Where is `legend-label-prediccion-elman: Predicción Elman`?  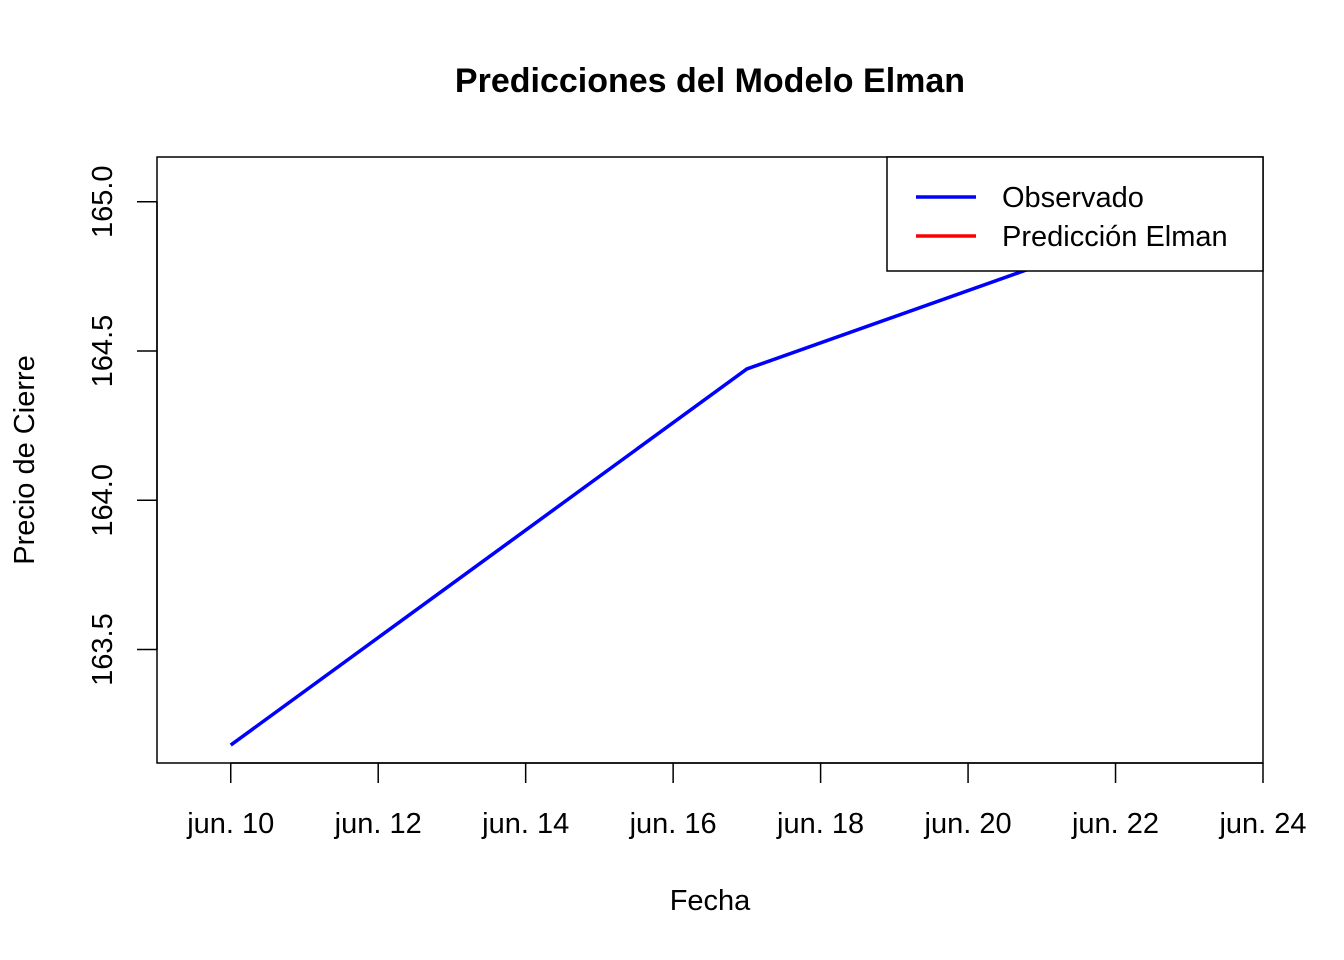
legend-label-prediccion-elman: Predicción Elman is located at coordinates (1115, 237).